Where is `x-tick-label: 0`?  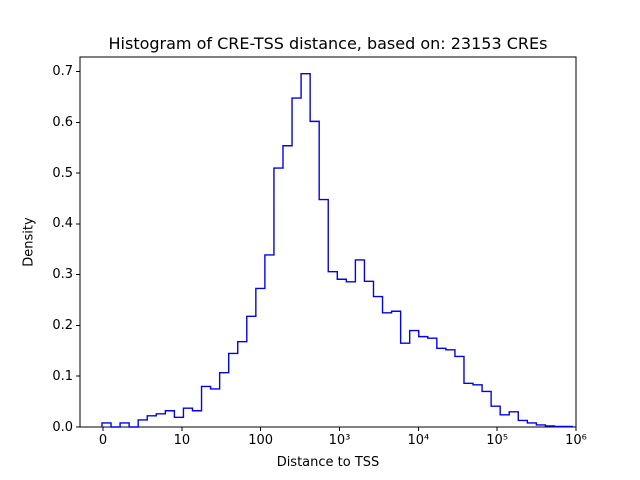 x-tick-label: 0 is located at coordinates (103, 440).